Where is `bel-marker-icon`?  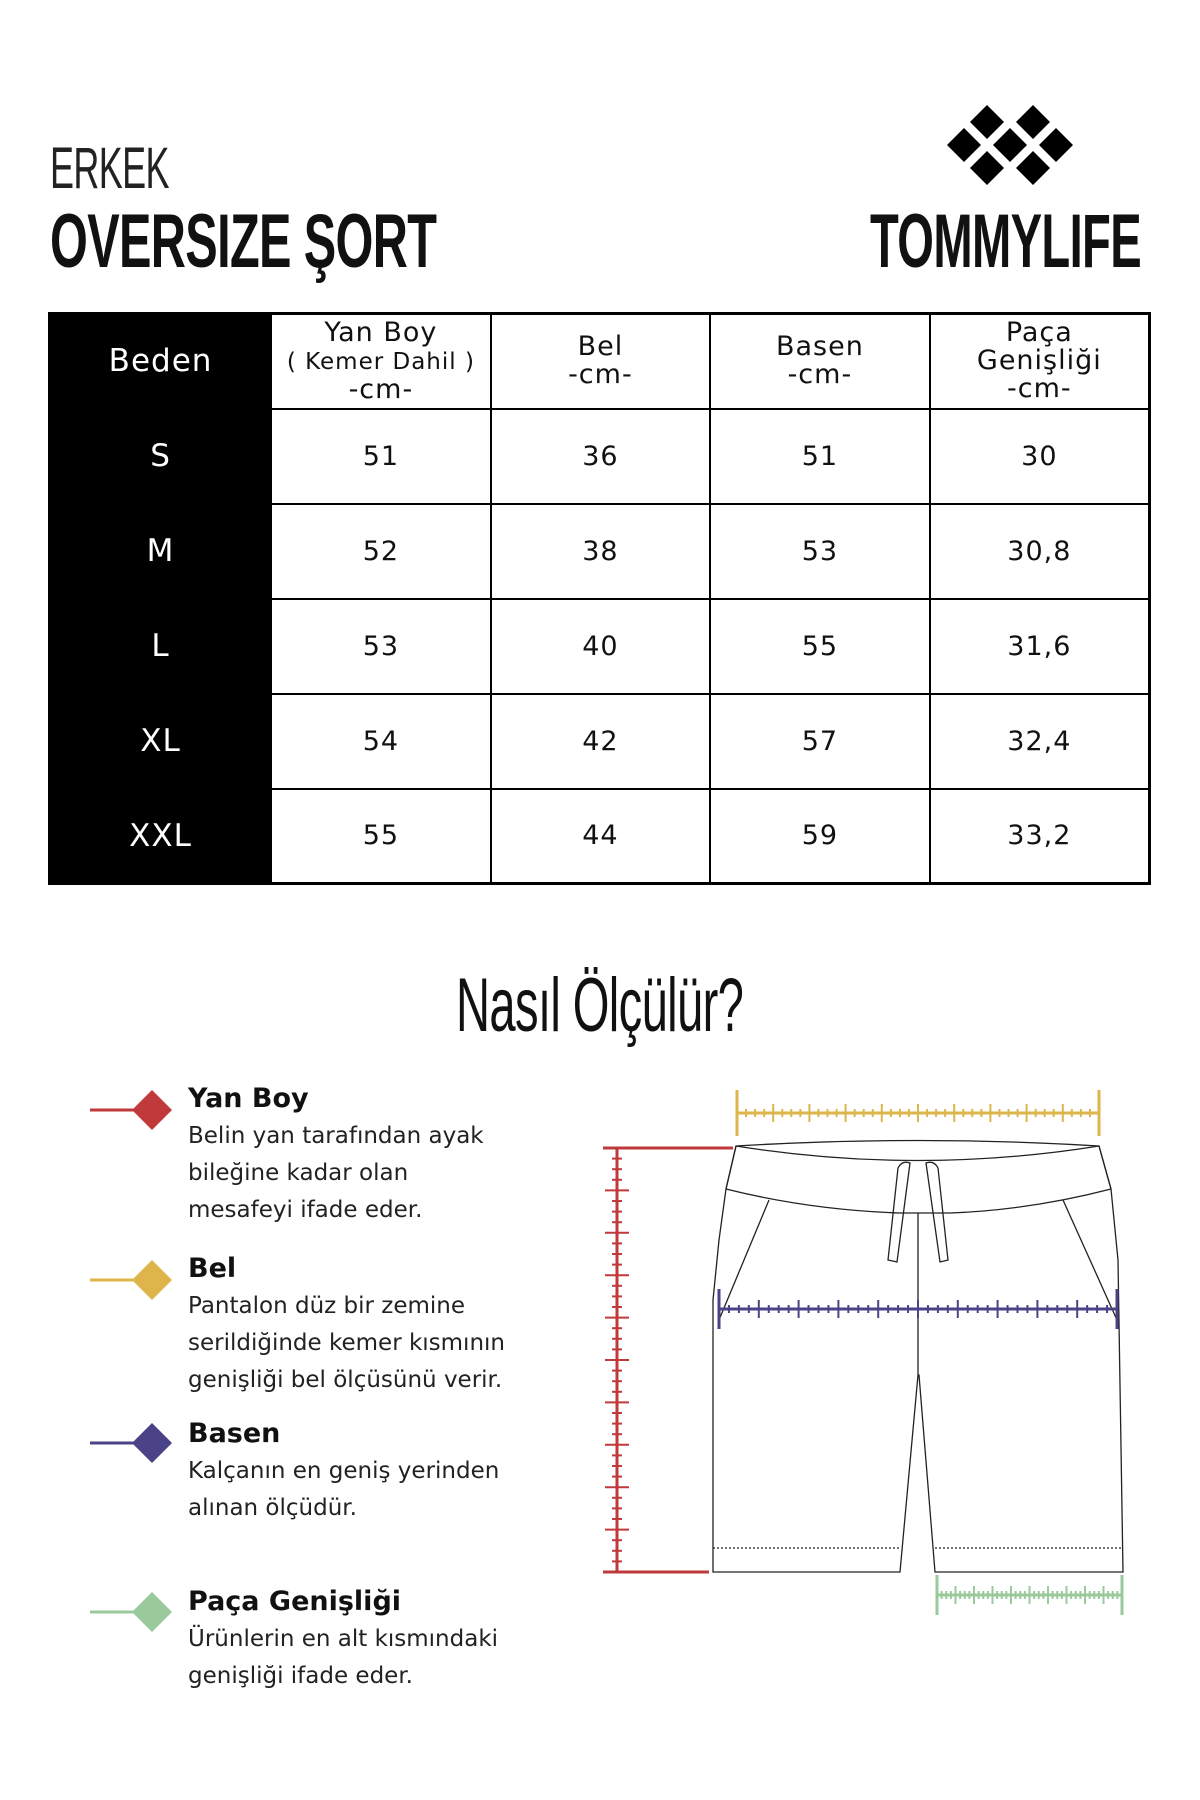
bel-marker-icon is located at coordinates (131, 1280).